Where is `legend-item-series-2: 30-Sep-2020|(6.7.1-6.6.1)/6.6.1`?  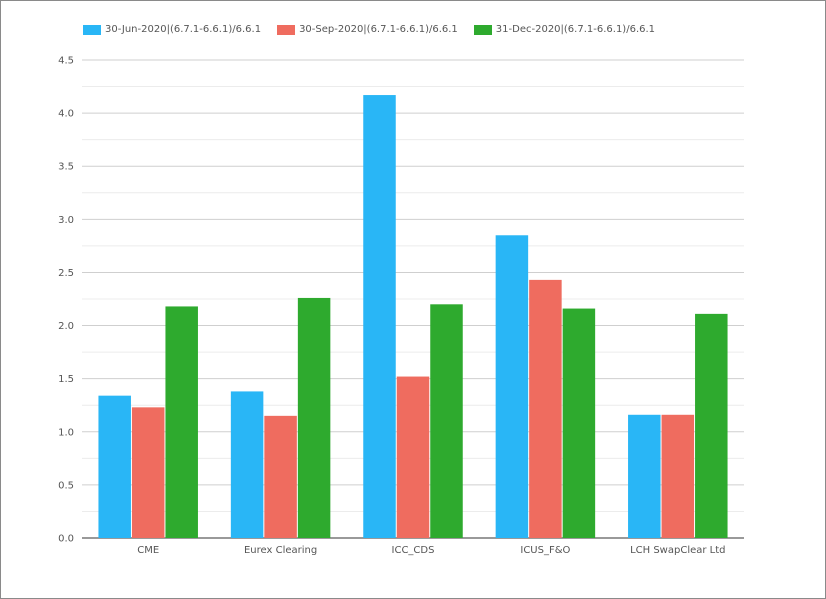
legend-item-series-2: 30-Sep-2020|(6.7.1-6.6.1)/6.6.1 is located at coordinates (367, 29).